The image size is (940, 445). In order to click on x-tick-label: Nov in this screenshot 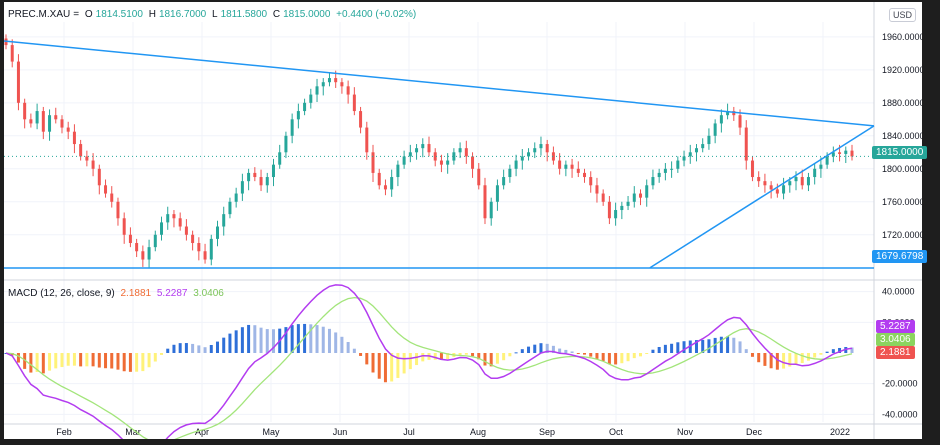, I will do `click(685, 432)`.